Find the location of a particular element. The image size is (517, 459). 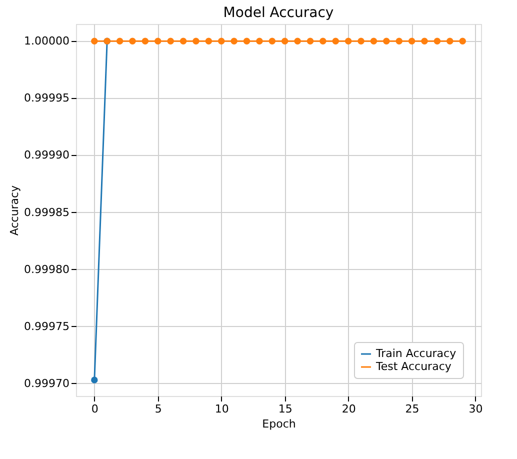

legend-label: Test Accuracy is located at coordinates (413, 366).